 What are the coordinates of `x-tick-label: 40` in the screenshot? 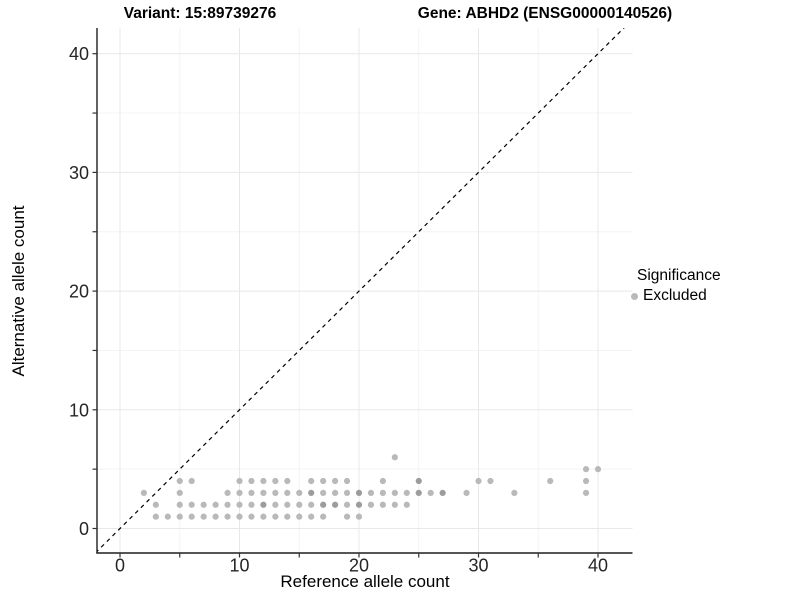 It's located at (598, 566).